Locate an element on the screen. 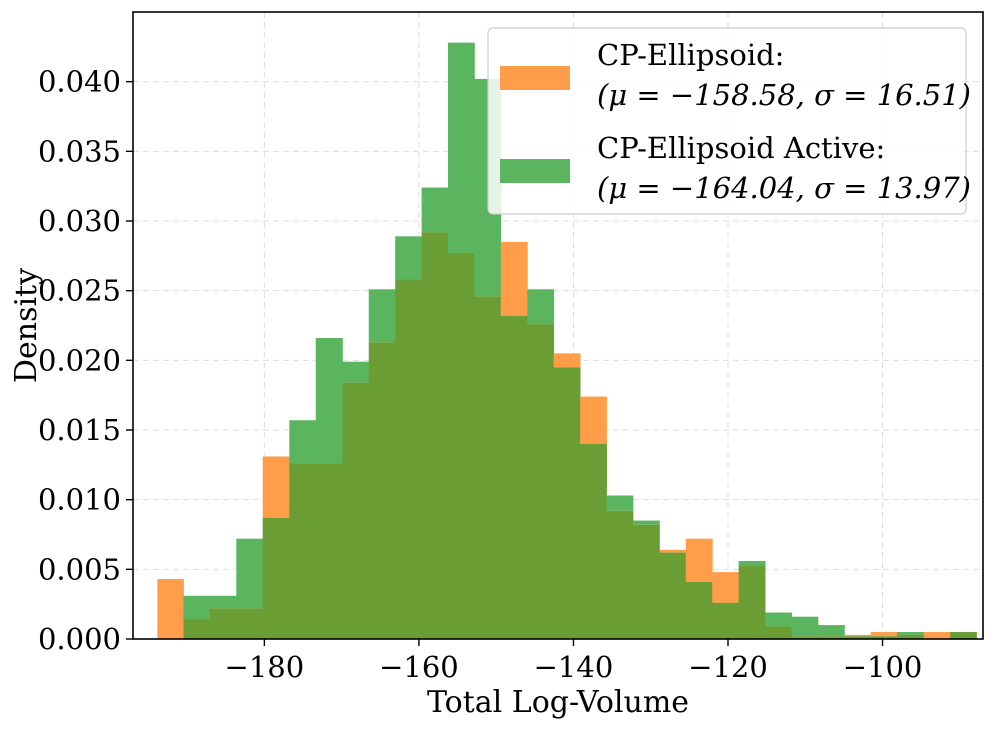  y-tick-label: 0.035 is located at coordinates (79, 151).